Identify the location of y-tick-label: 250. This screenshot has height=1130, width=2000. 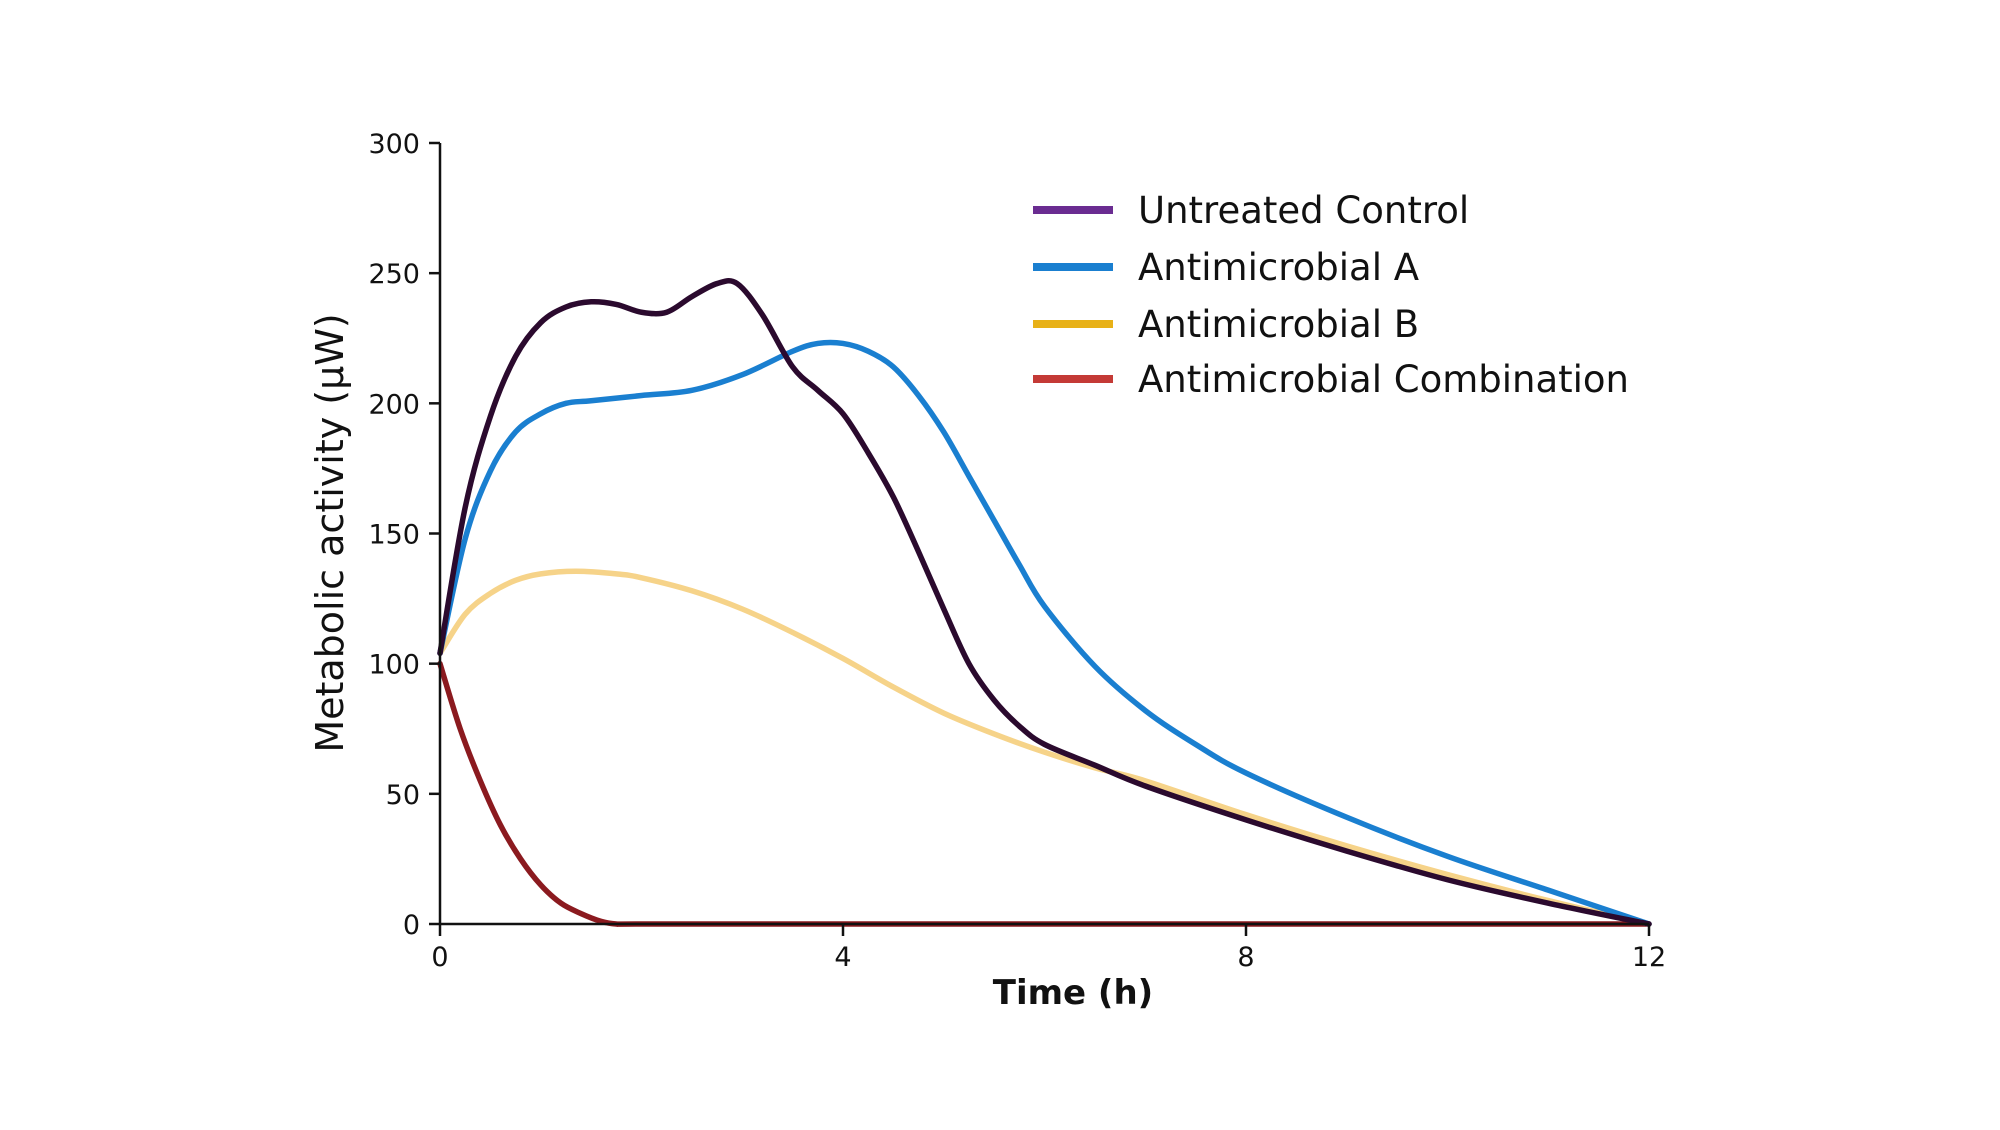
(394, 274).